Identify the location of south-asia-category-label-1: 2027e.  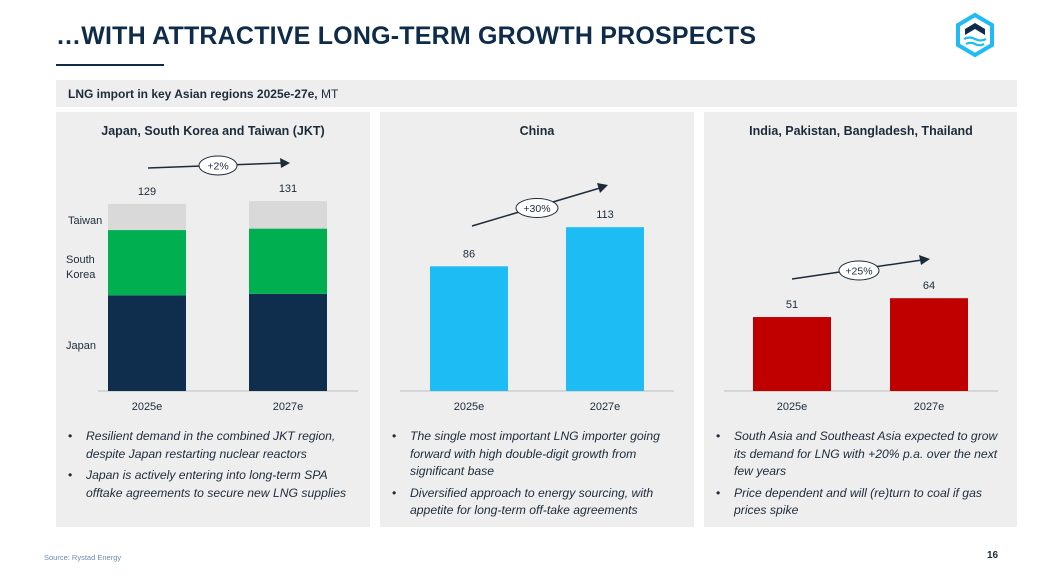
(929, 407).